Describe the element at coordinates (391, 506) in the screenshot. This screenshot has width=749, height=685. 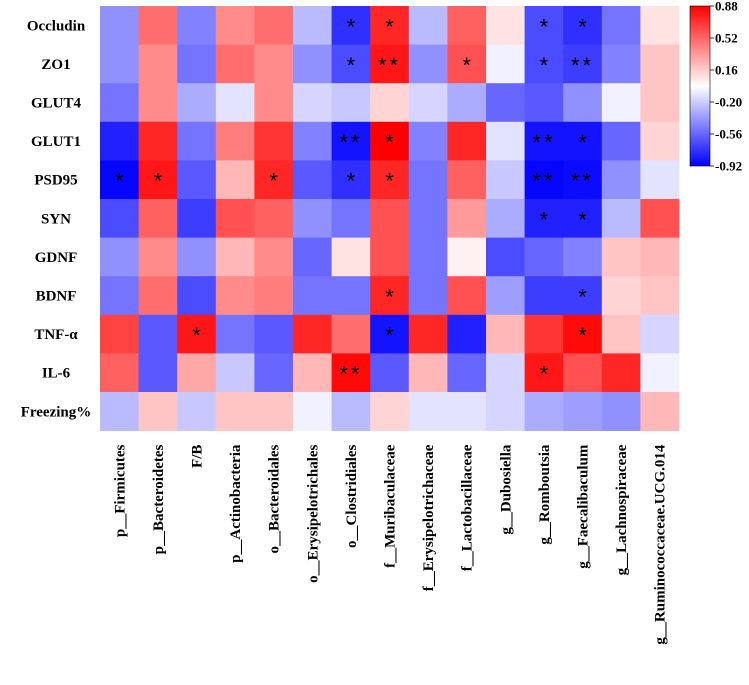
I see `column-label: f__Muribaculaceae` at that location.